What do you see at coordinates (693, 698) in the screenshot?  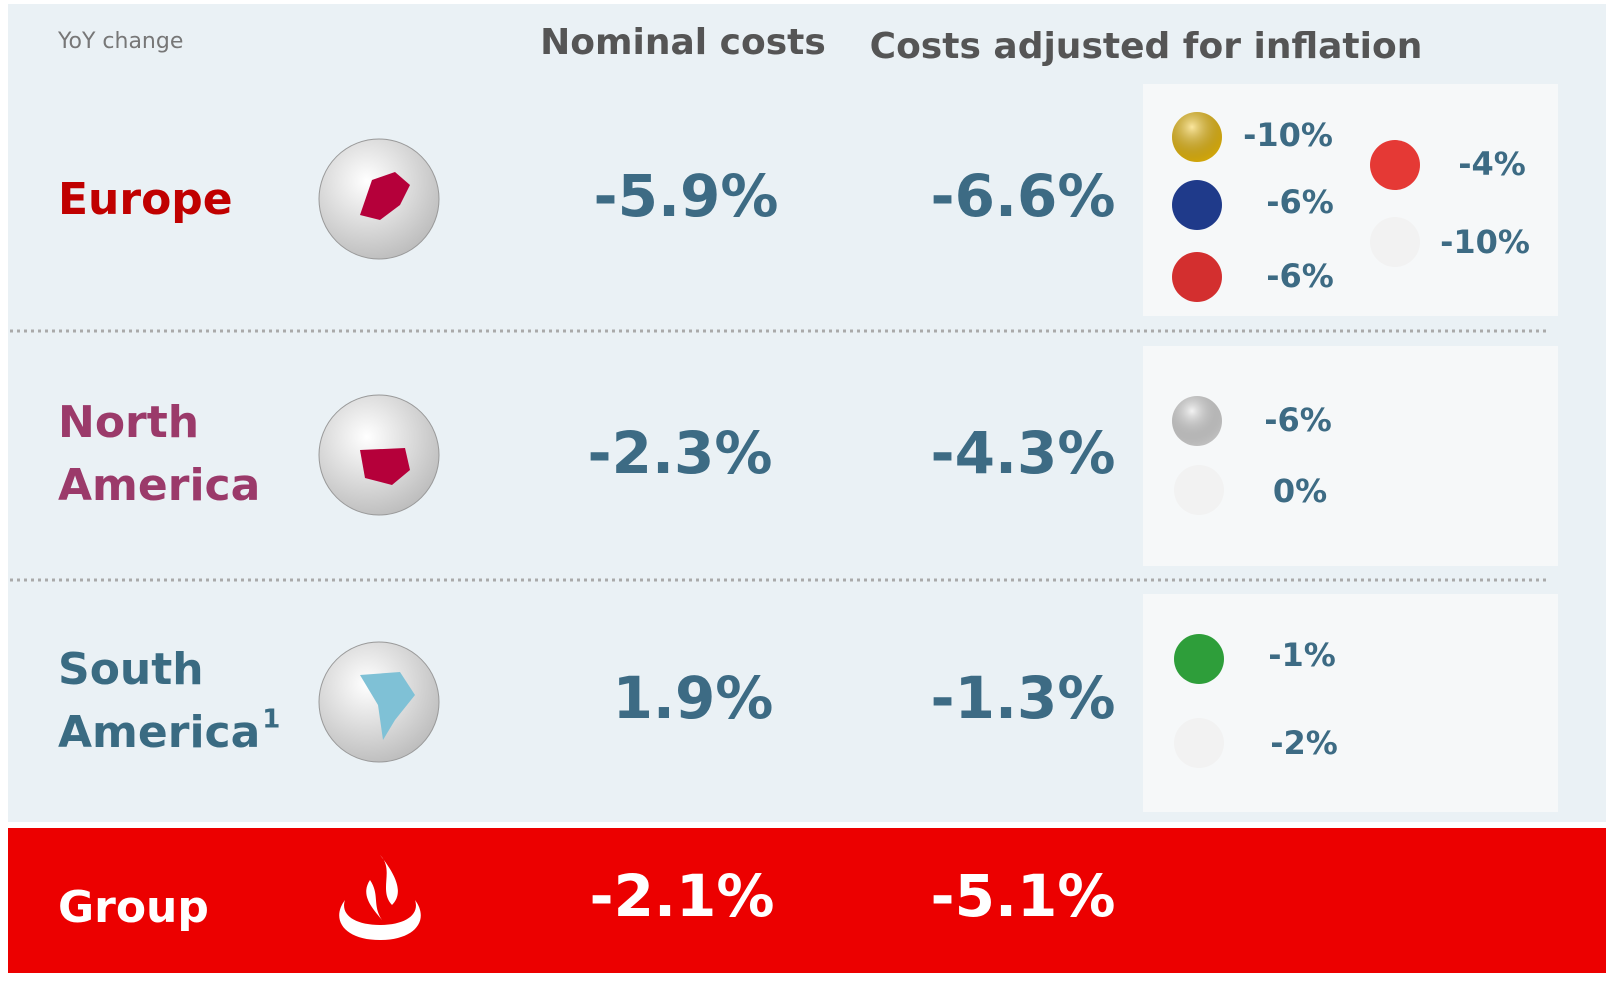 I see `nominal: 1.9%` at bounding box center [693, 698].